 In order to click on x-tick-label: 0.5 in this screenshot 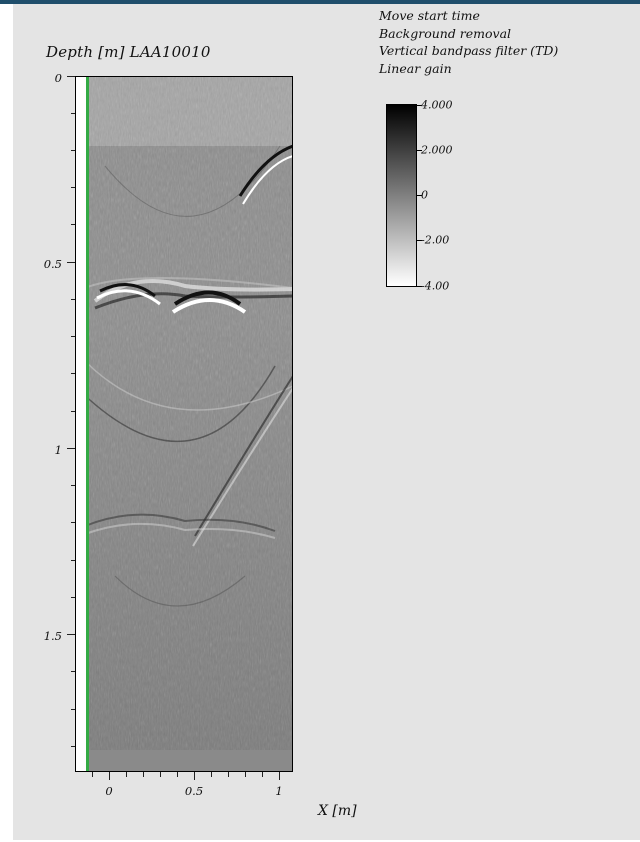, I will do `click(194, 791)`.